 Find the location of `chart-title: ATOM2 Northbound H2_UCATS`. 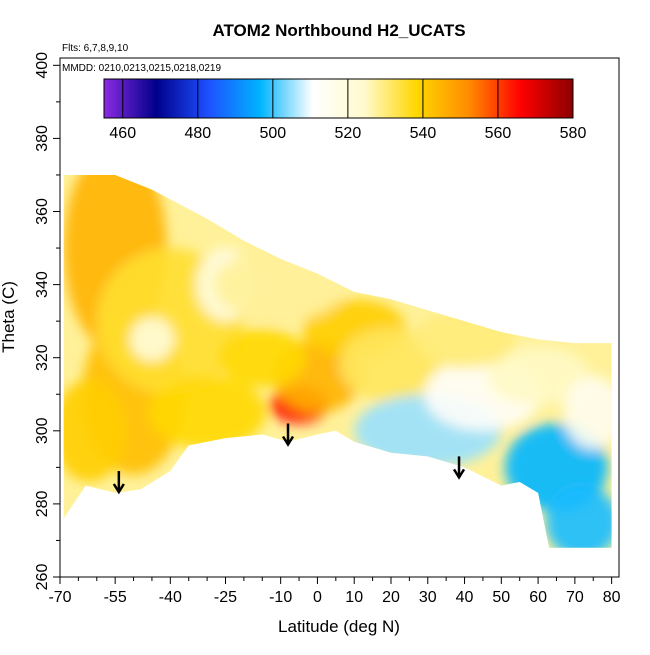

chart-title: ATOM2 Northbound H2_UCATS is located at coordinates (338, 30).